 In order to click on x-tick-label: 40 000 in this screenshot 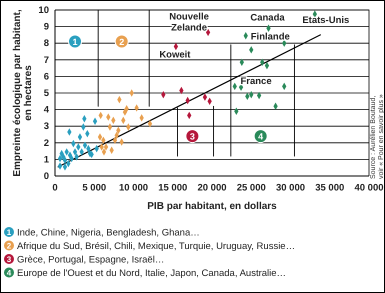, I will do `click(369, 188)`.